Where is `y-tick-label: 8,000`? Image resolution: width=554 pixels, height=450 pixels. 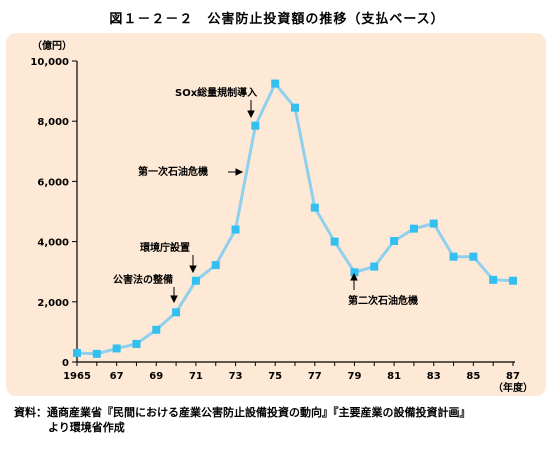 y-tick-label: 8,000 is located at coordinates (53, 122).